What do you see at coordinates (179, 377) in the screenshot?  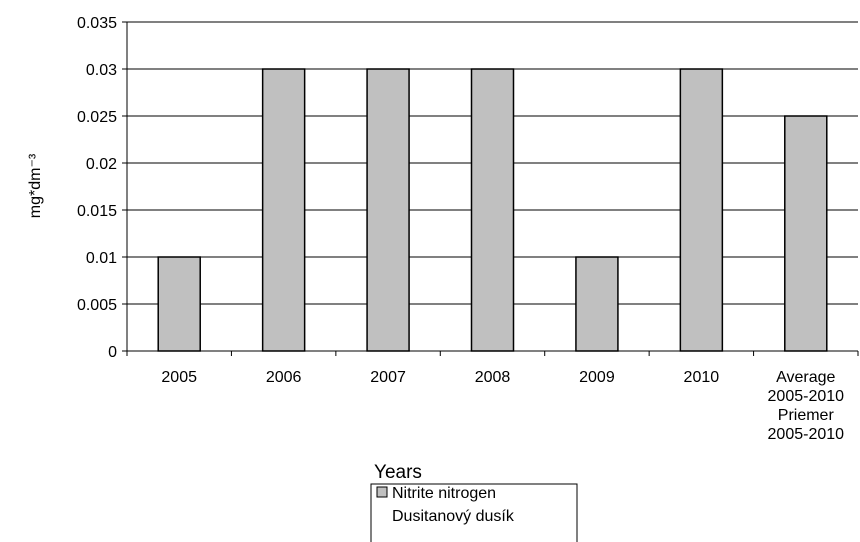 I see `x-tick-label: 2005` at bounding box center [179, 377].